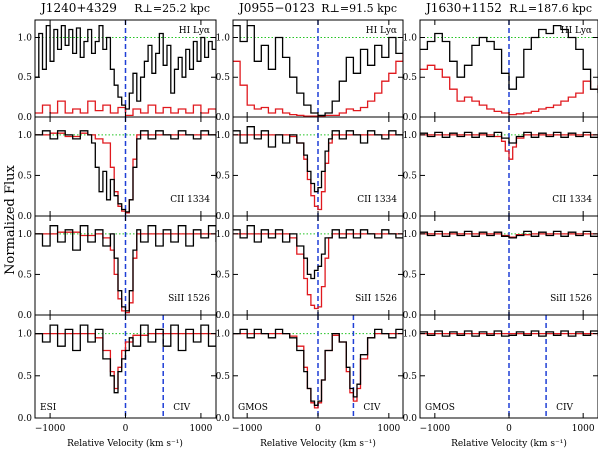  Describe the element at coordinates (500, 369) in the screenshot. I see `panel-2-3: 0.0 0.5 1.0 CIV GMOS` at that location.